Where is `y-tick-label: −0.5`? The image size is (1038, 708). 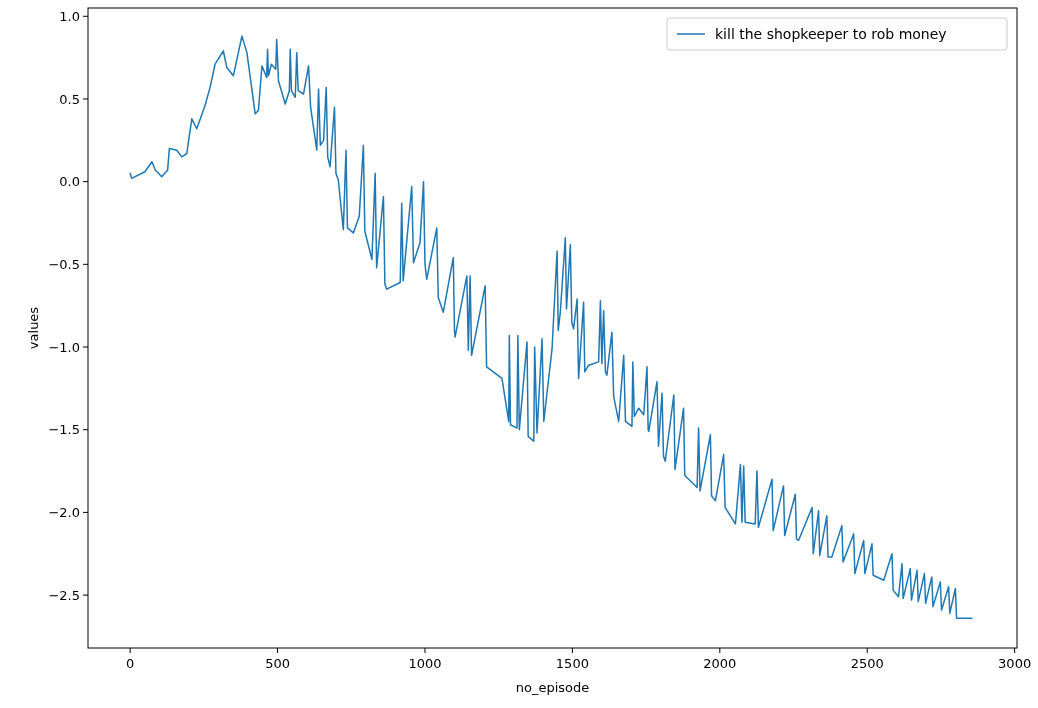 y-tick-label: −0.5 is located at coordinates (64, 264).